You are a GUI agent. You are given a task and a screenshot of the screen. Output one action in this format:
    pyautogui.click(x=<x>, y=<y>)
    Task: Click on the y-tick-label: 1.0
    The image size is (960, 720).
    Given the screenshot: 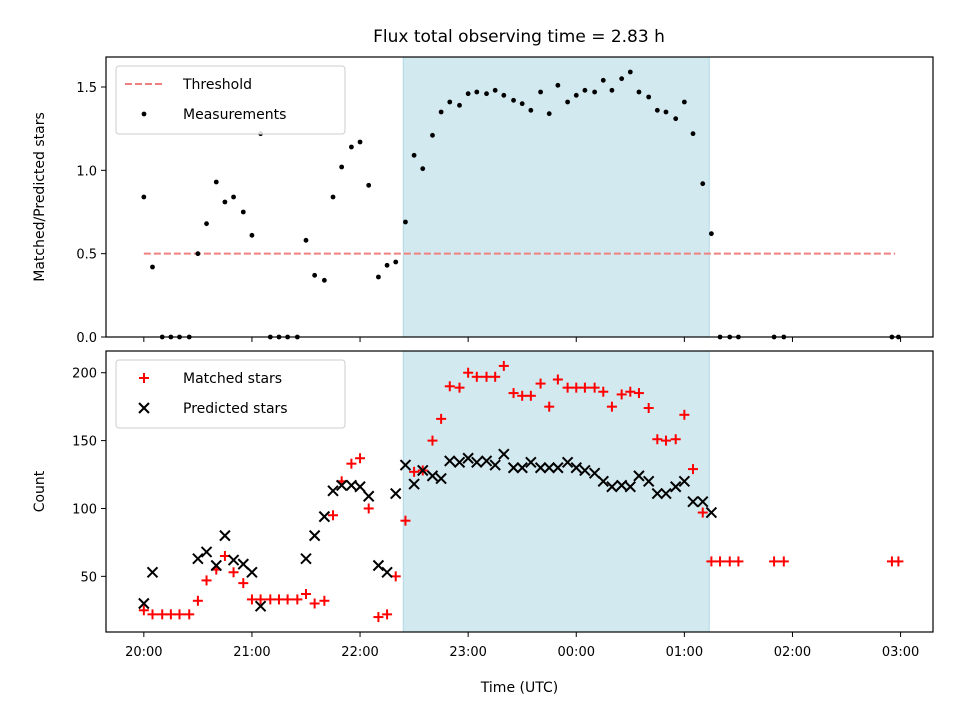 What is the action you would take?
    pyautogui.click(x=86, y=171)
    